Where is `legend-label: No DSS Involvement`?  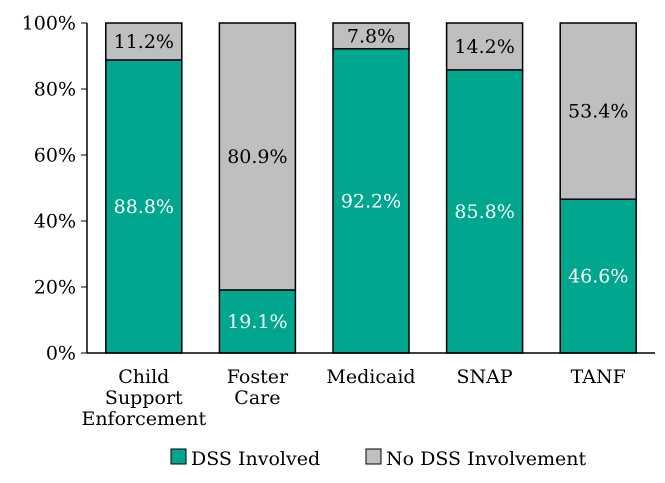
legend-label: No DSS Involvement is located at coordinates (486, 459).